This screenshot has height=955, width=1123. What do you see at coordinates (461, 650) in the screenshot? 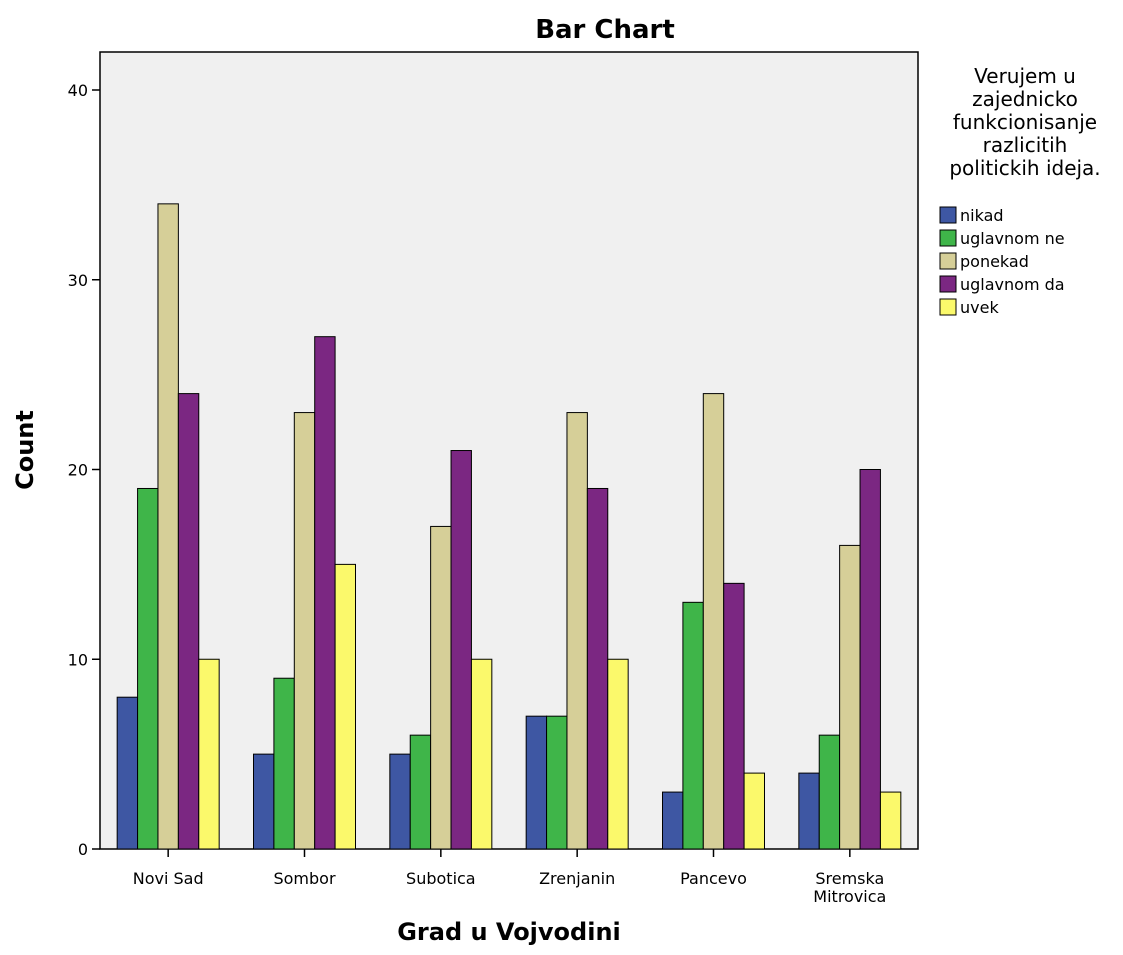
I see `bar-uglavnom-da-subotica` at bounding box center [461, 650].